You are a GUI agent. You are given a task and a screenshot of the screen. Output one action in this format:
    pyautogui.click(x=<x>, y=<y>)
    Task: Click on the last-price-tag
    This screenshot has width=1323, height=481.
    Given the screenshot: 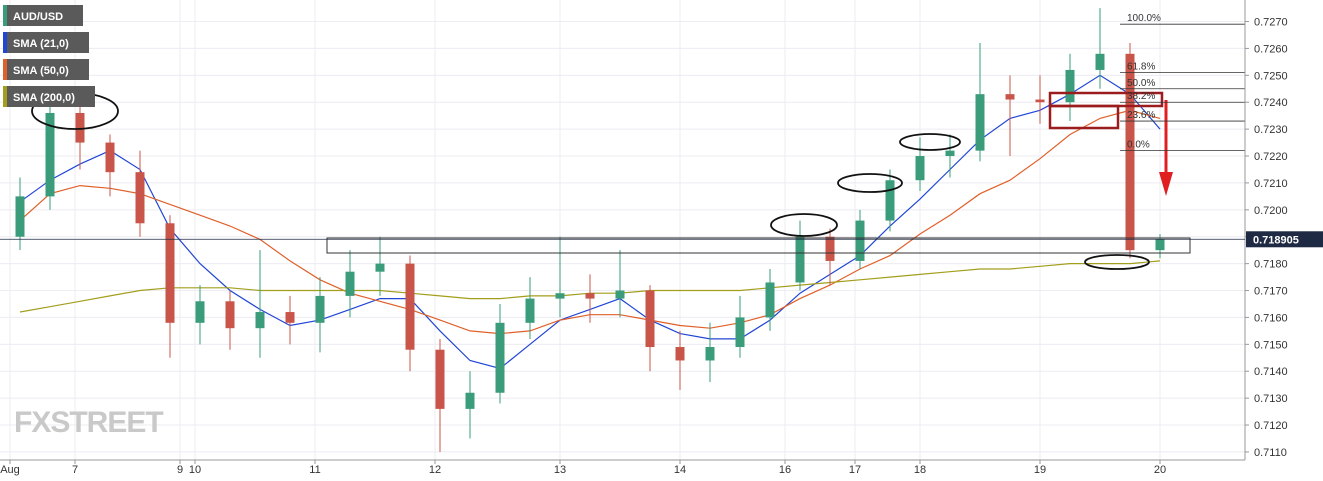 What is the action you would take?
    pyautogui.click(x=1284, y=239)
    